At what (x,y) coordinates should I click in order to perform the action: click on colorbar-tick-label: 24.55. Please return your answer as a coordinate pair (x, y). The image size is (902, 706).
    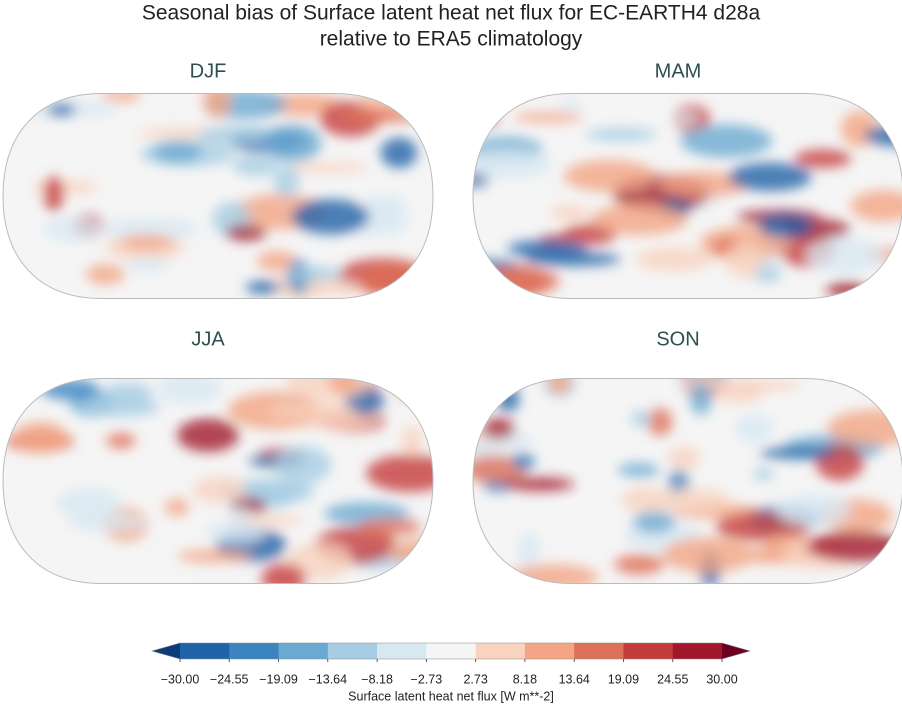
    Looking at the image, I should click on (672, 679).